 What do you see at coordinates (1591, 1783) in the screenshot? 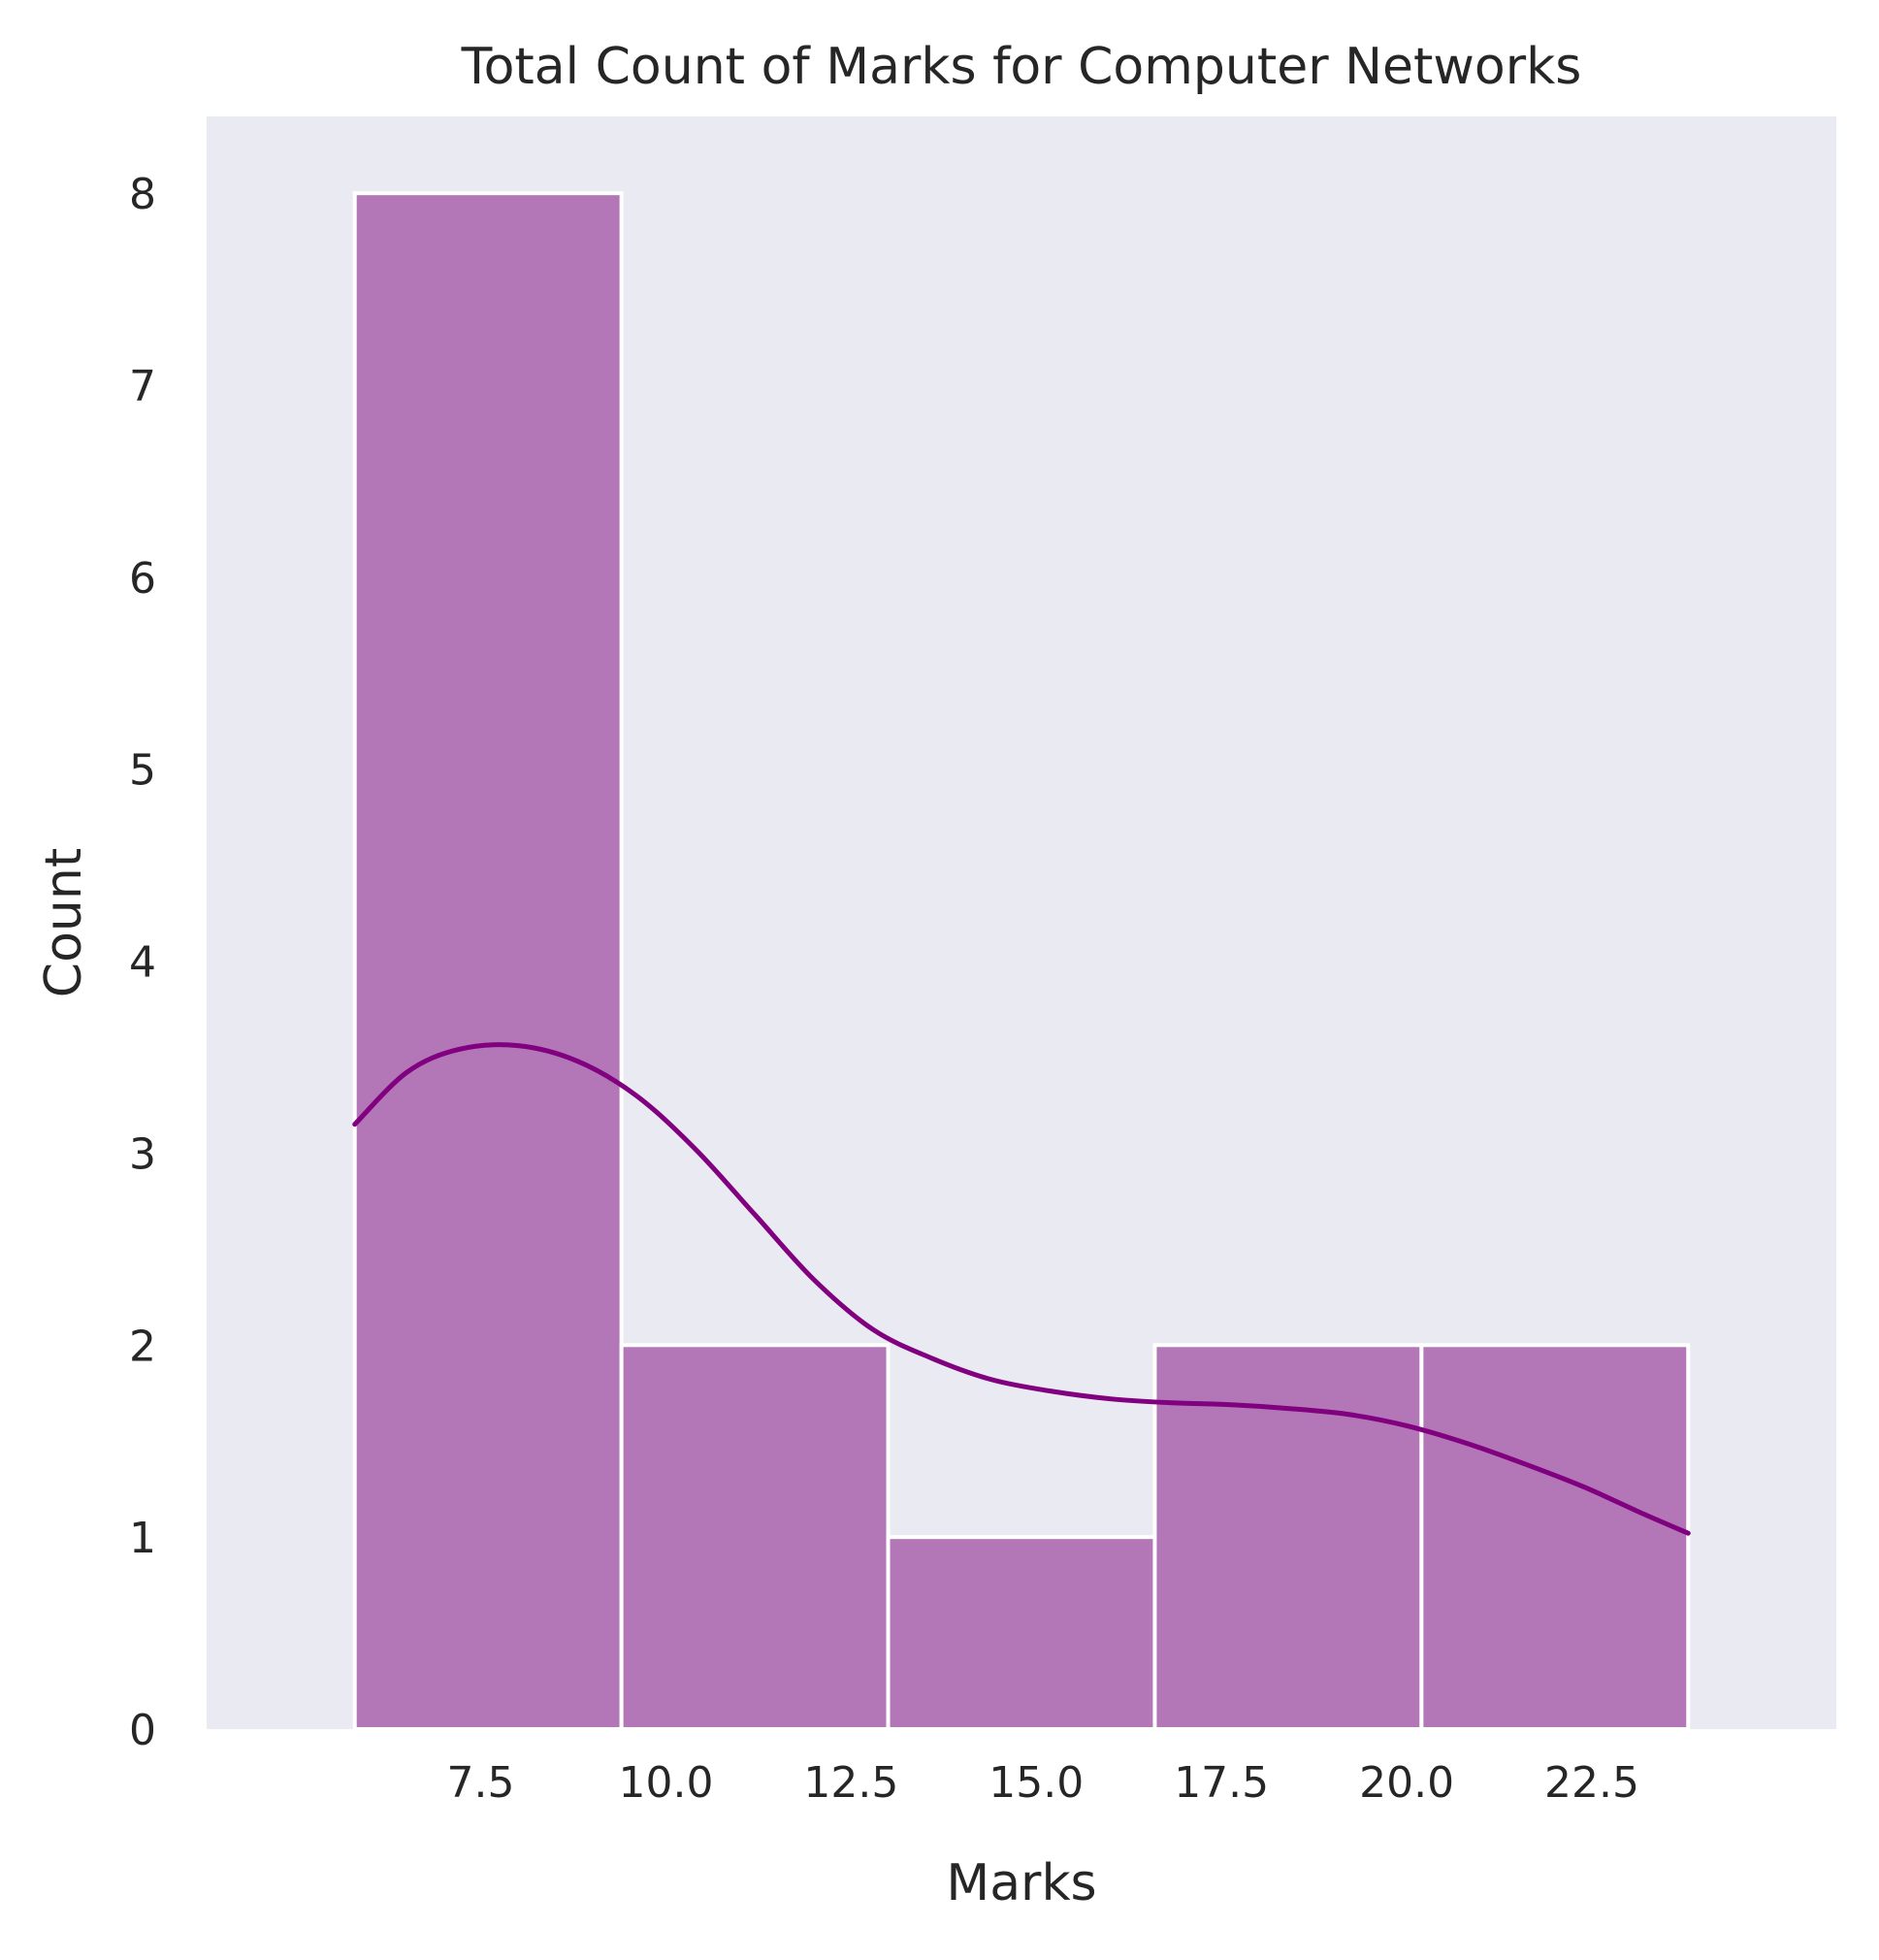
I see `x-tick-label: 22.5` at bounding box center [1591, 1783].